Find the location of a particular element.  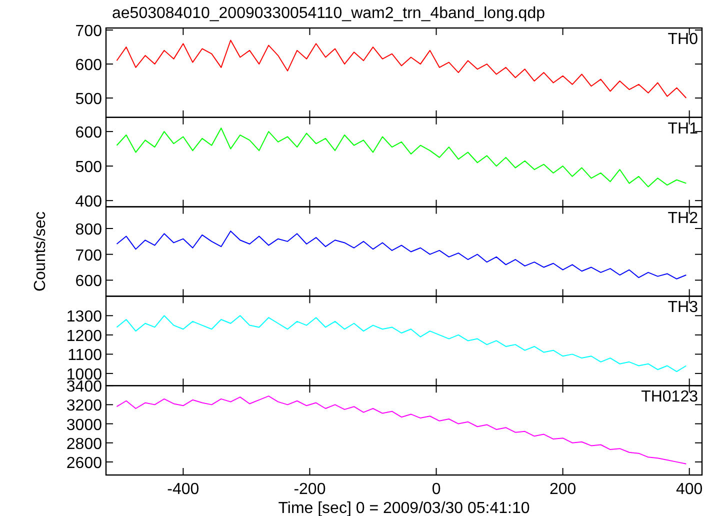

x-tick-label: -200 is located at coordinates (310, 489).